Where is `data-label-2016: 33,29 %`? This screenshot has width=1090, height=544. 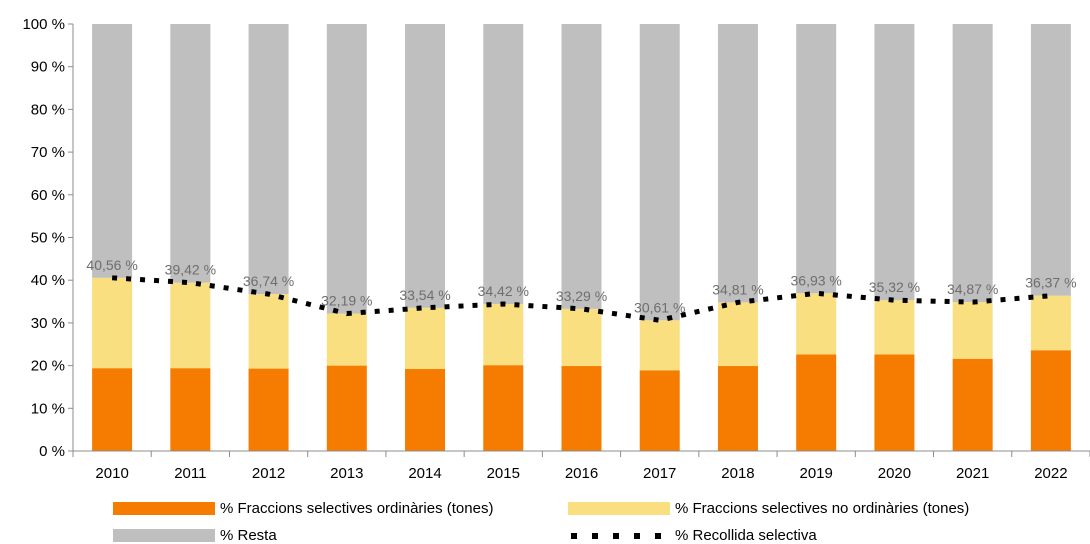
data-label-2016: 33,29 % is located at coordinates (581, 296).